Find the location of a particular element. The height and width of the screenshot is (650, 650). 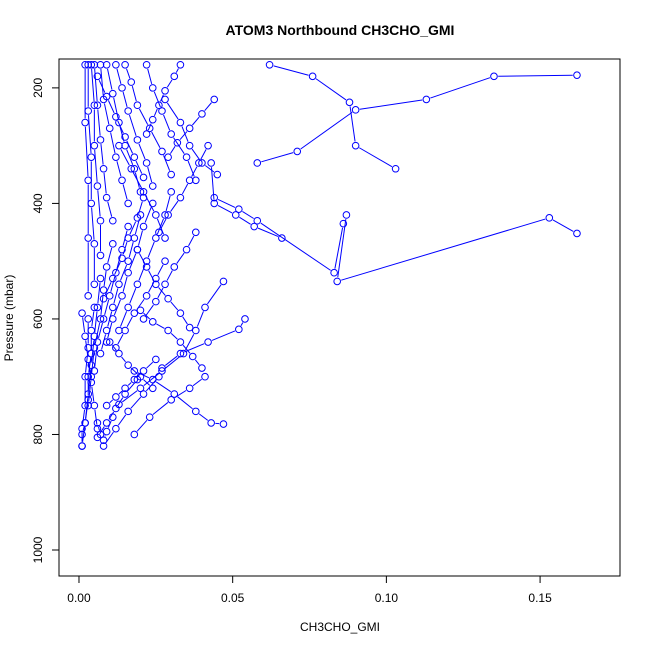

chart-title: ATOM3 Northbound CH3CHO_GMI is located at coordinates (340, 30).